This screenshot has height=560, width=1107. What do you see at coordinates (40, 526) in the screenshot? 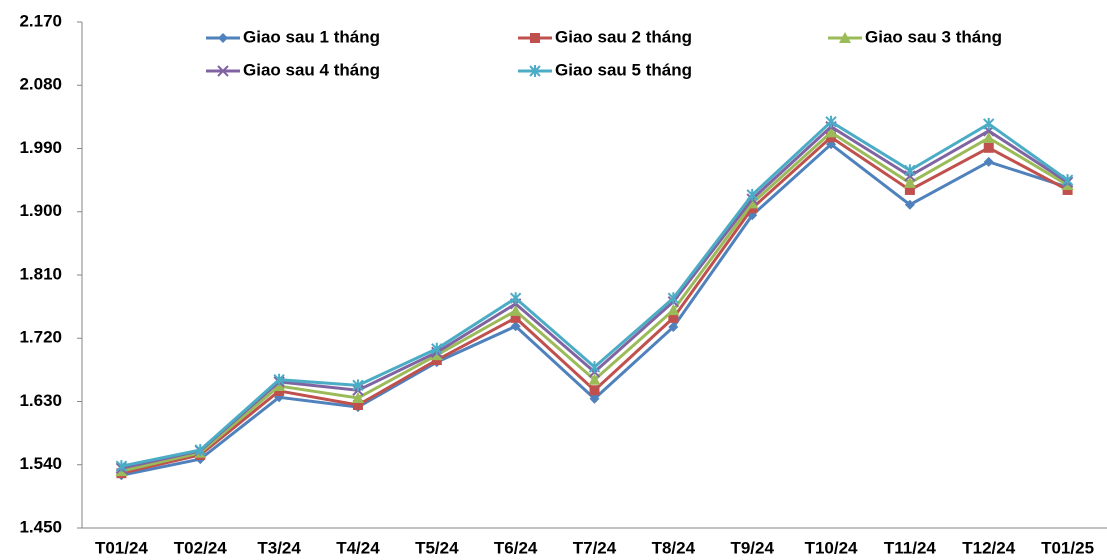
I see `y-tick-label: 1.450` at bounding box center [40, 526].